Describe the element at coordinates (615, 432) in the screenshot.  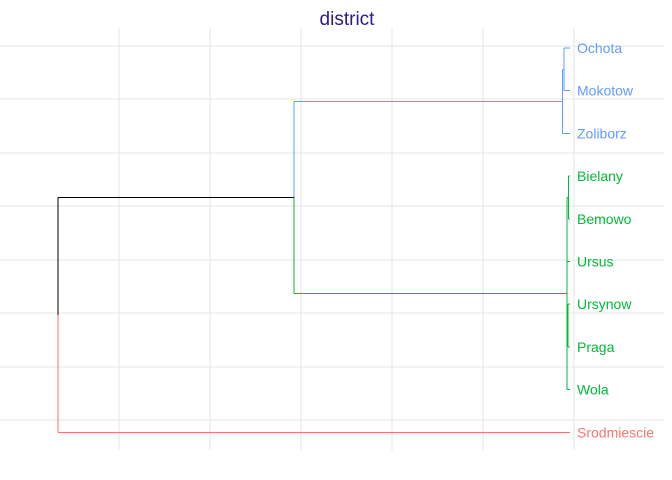
I see `leaf-label-srodmiescie: Srodmiescie` at that location.